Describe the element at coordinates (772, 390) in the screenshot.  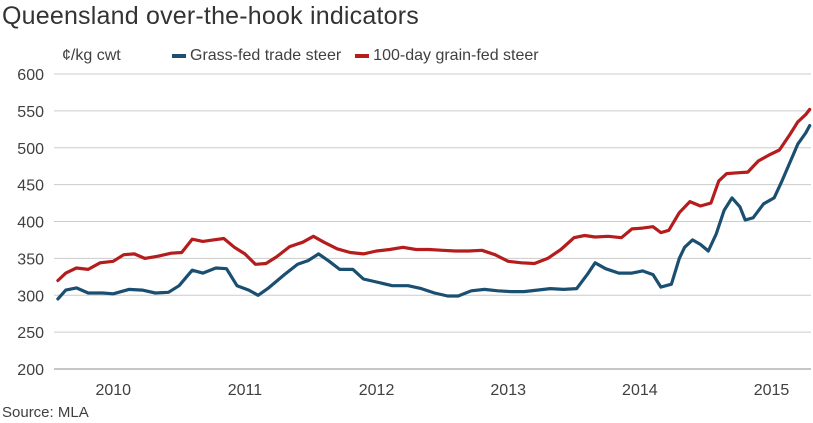
I see `x-tick-label-2015: 2015` at that location.